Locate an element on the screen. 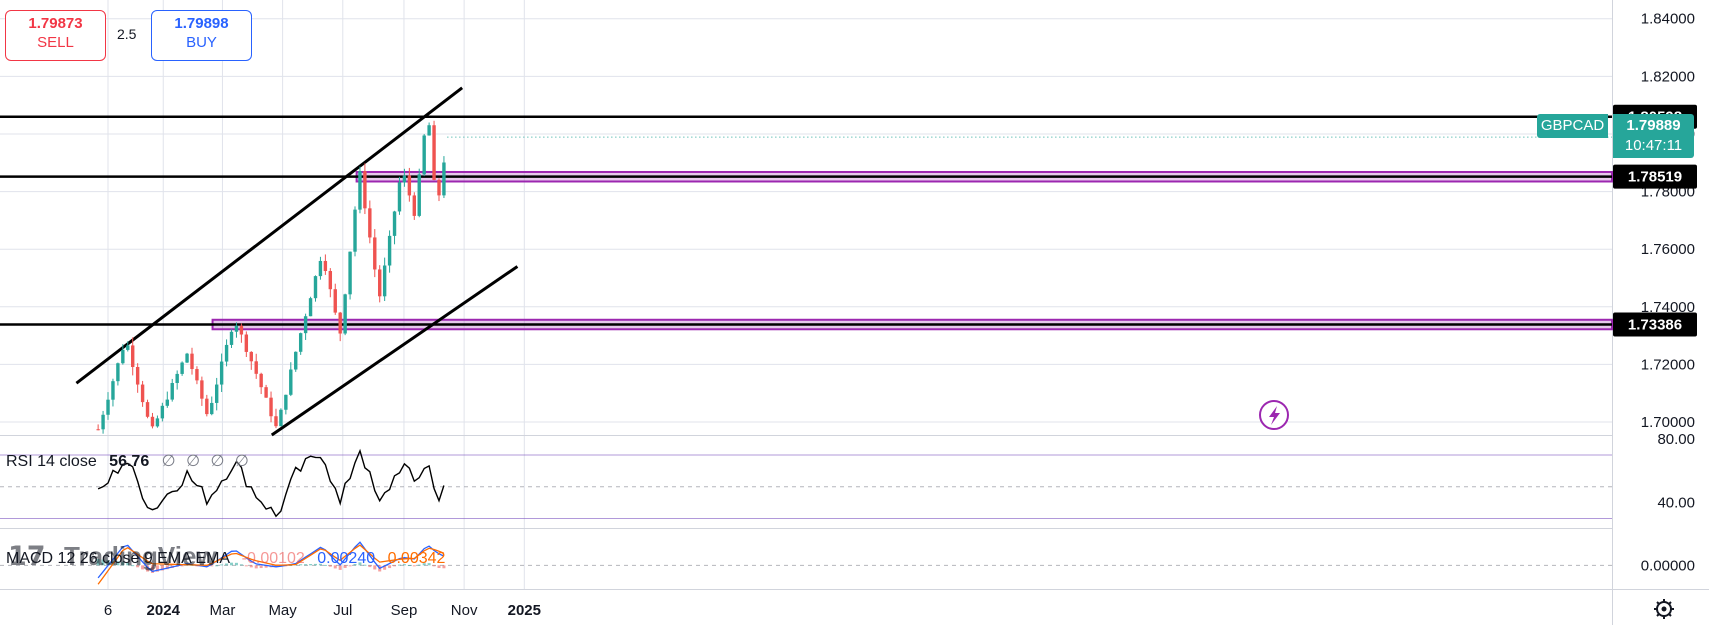  trend-channel is located at coordinates (297, 261).